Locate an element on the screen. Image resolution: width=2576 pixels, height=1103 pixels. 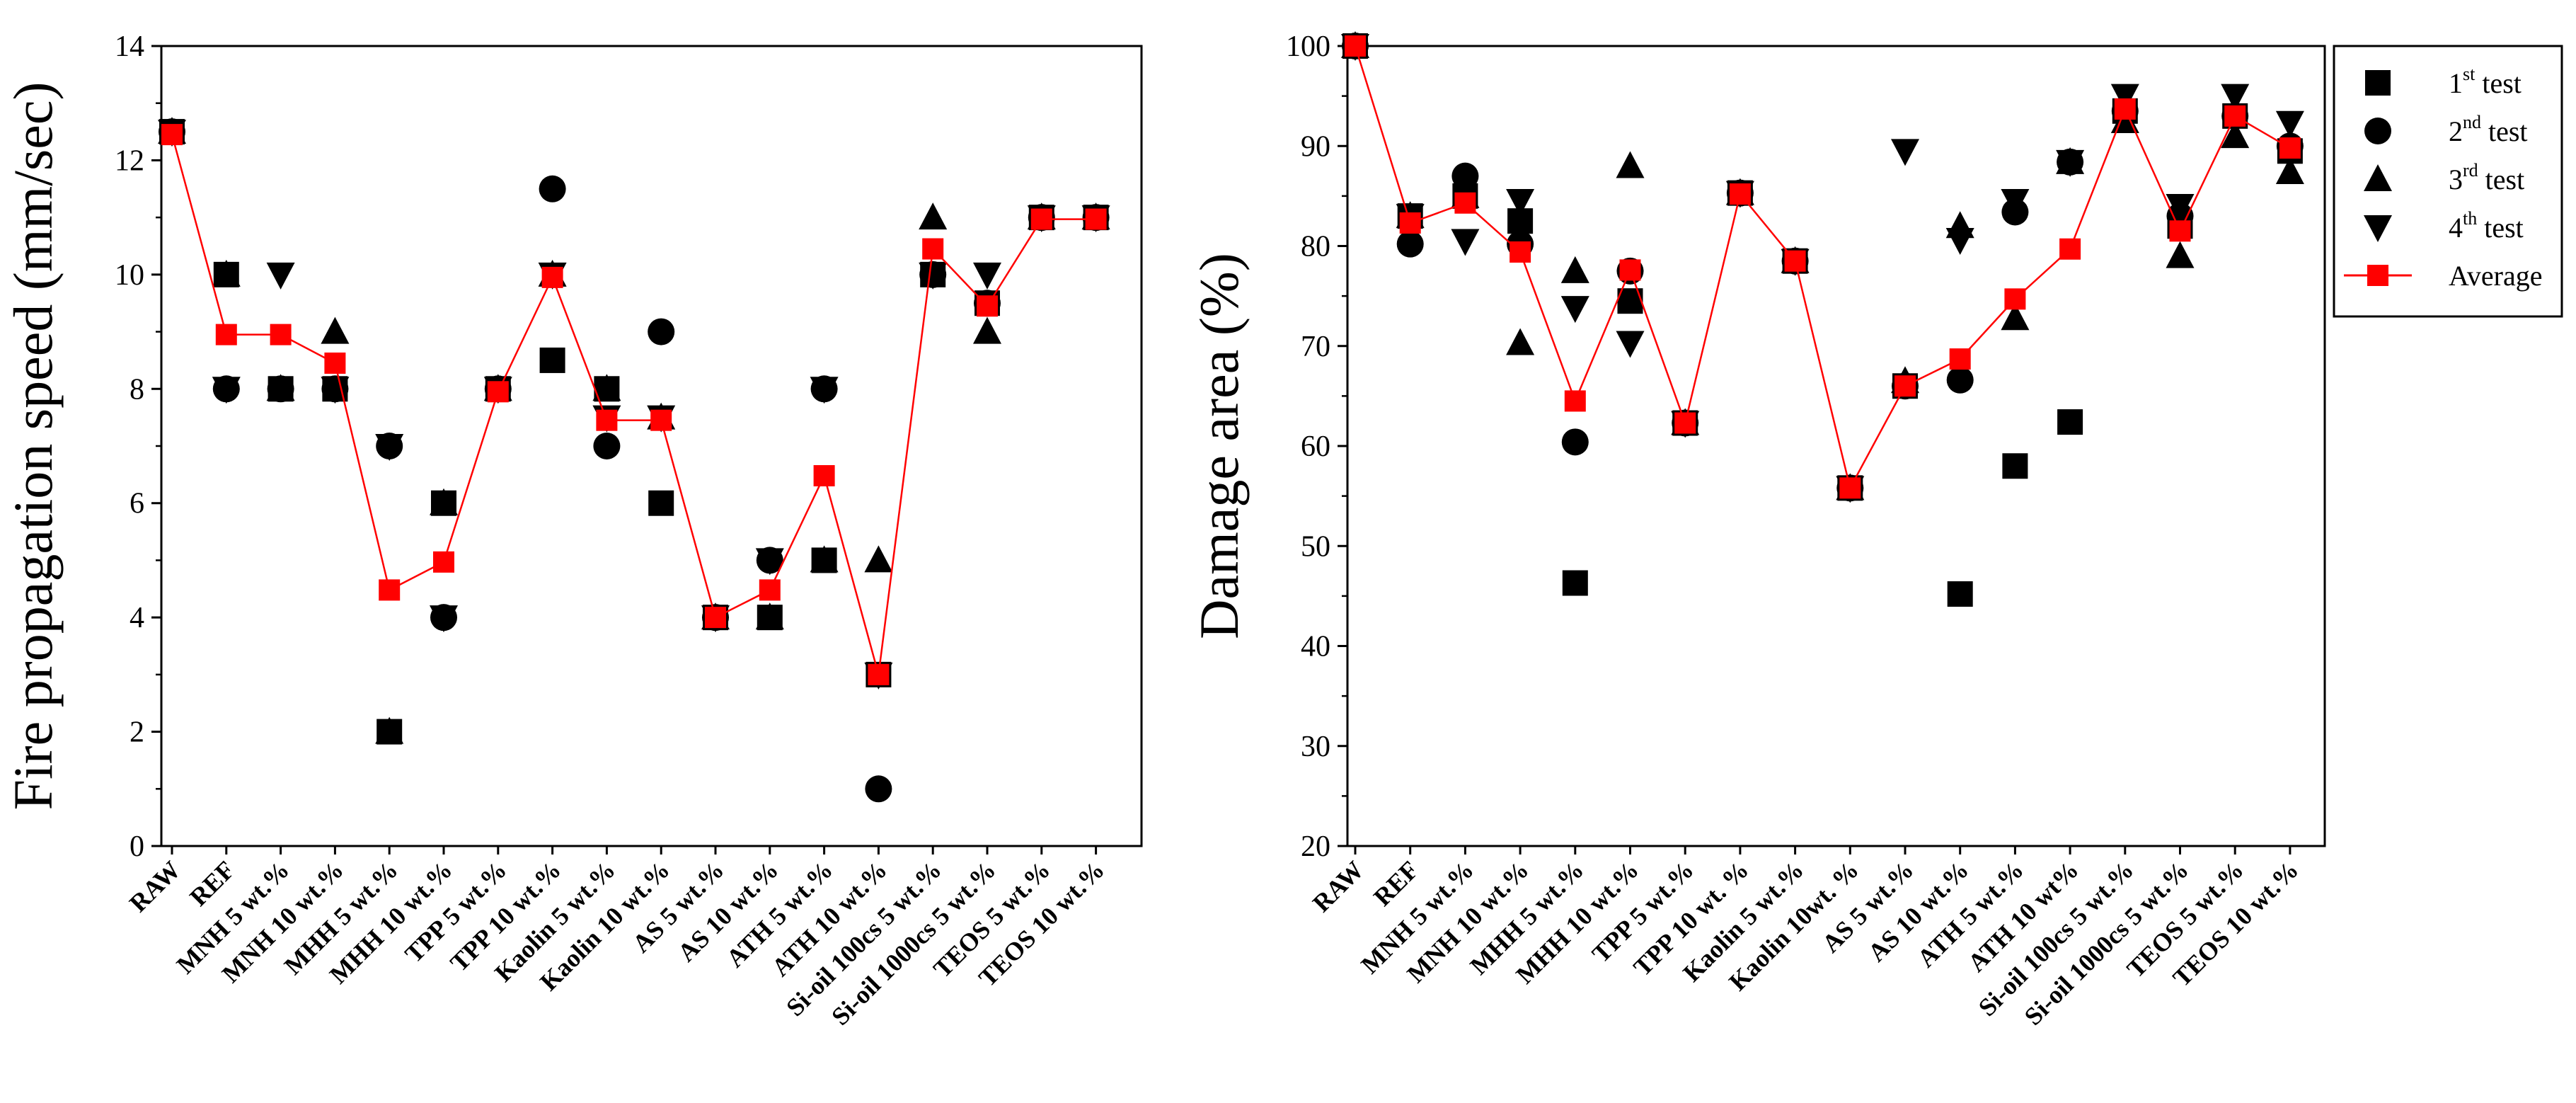
legend-label-base: 4 is located at coordinates (2456, 228).